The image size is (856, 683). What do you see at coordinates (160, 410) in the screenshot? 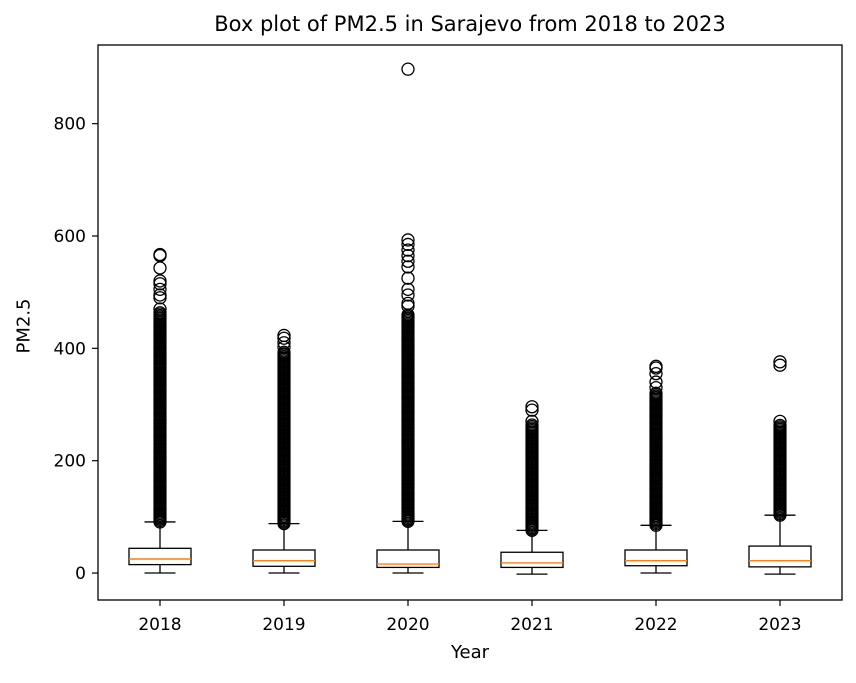
I see `box-2018` at bounding box center [160, 410].